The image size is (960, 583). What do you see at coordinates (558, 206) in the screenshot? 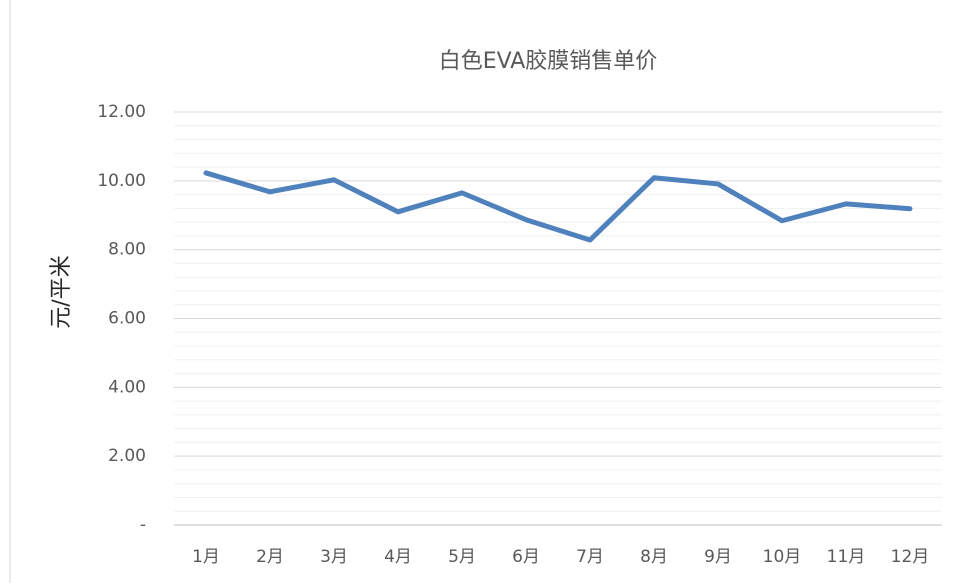
I see `data-line` at bounding box center [558, 206].